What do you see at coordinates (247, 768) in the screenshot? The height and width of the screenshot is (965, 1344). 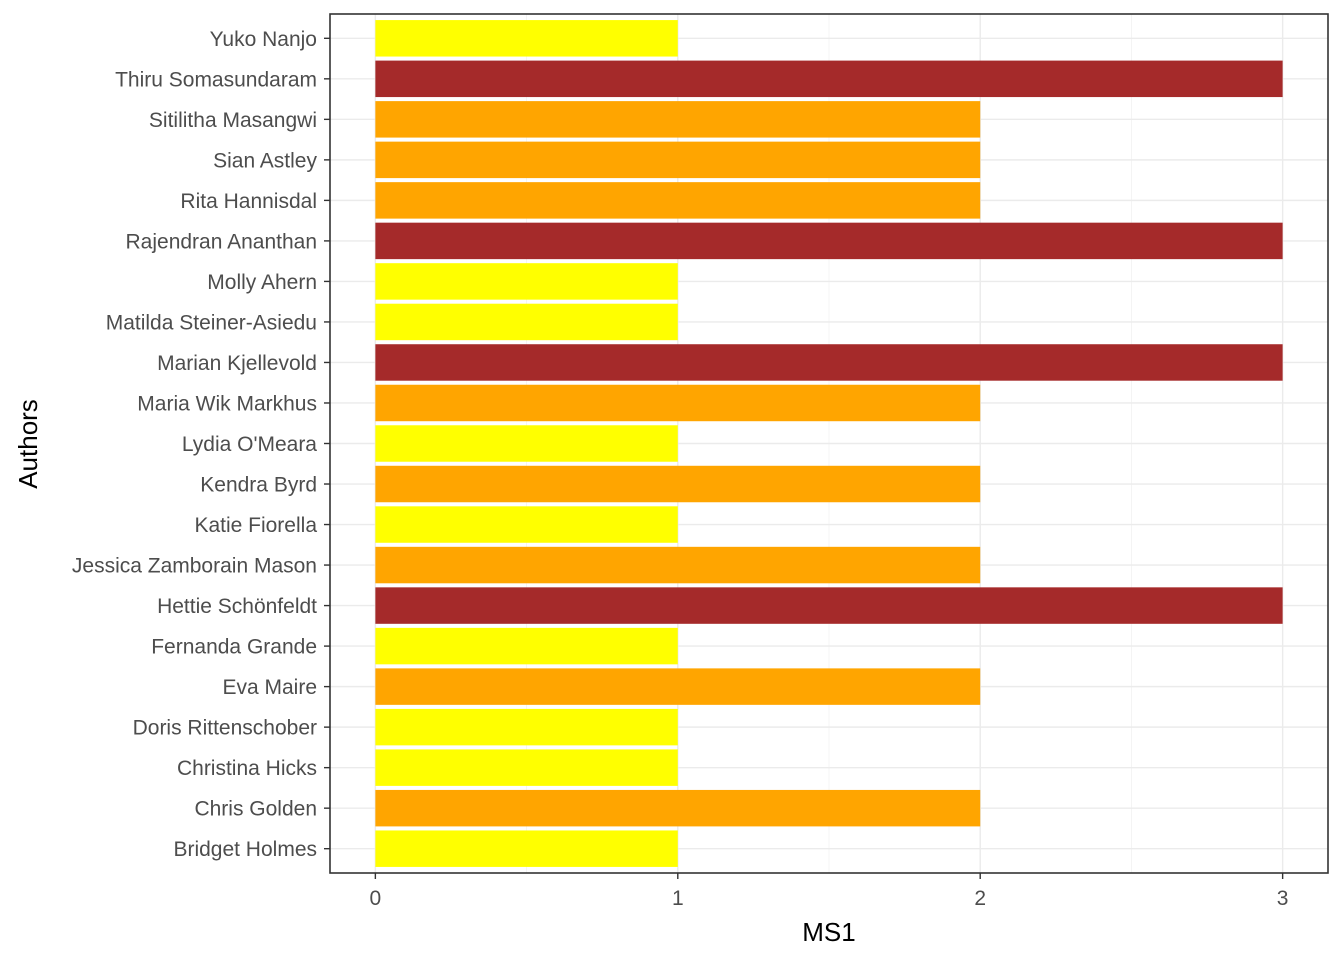 I see `y-tick-label: Christina Hicks` at bounding box center [247, 768].